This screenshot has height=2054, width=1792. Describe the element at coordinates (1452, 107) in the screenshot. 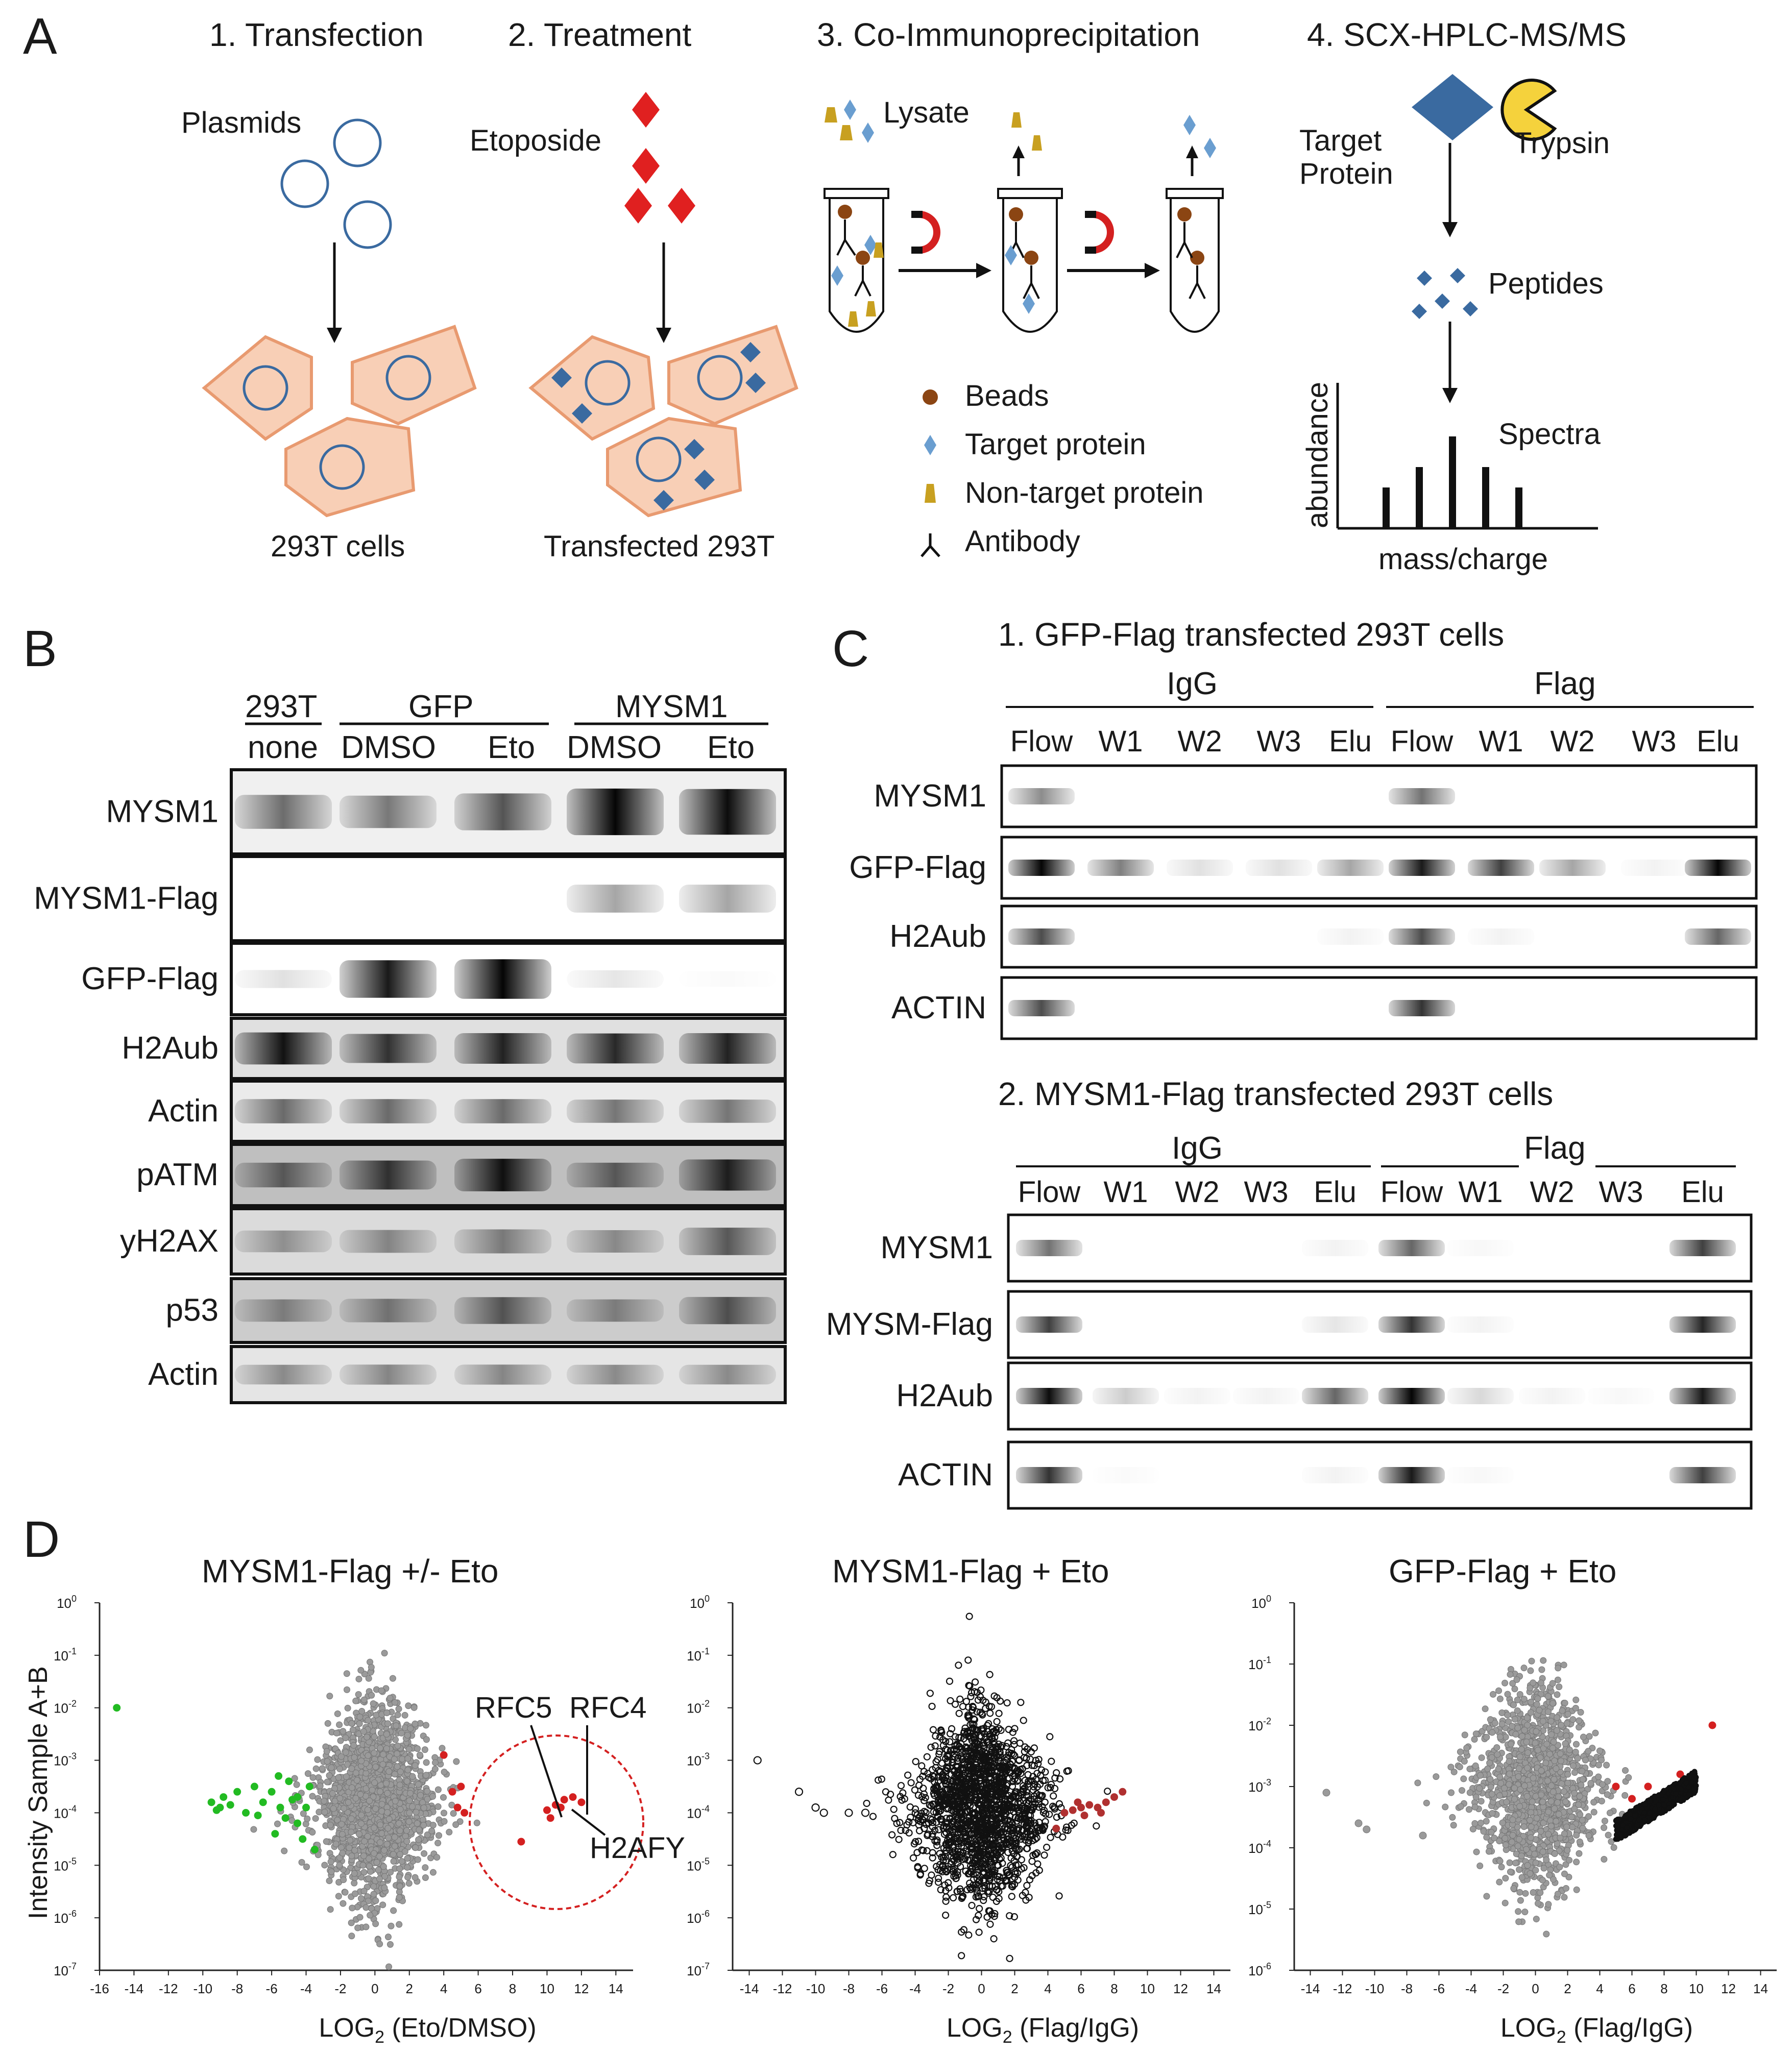

I see `target-protein-icon` at that location.